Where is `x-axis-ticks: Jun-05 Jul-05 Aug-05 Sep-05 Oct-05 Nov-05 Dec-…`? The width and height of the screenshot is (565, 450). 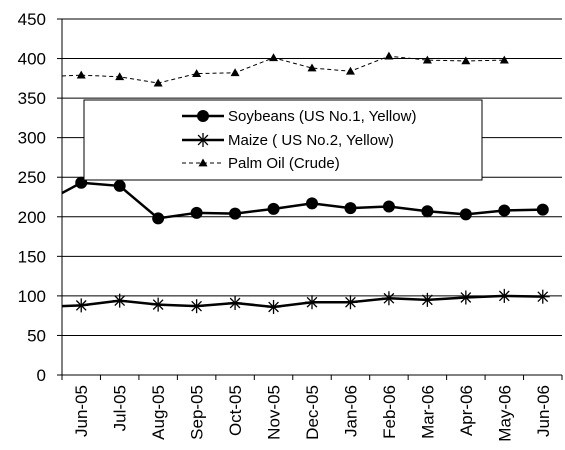
x-axis-ticks: Jun-05 Jul-05 Aug-05 Sep-05 Oct-05 Nov-05 Dec-… is located at coordinates (312, 408).